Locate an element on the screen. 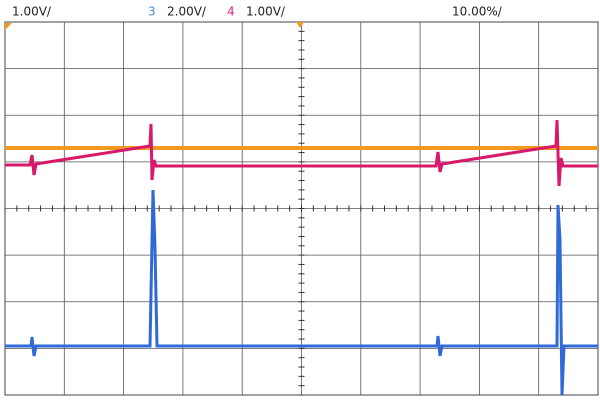  trigger-level-marker is located at coordinates (8, 26).